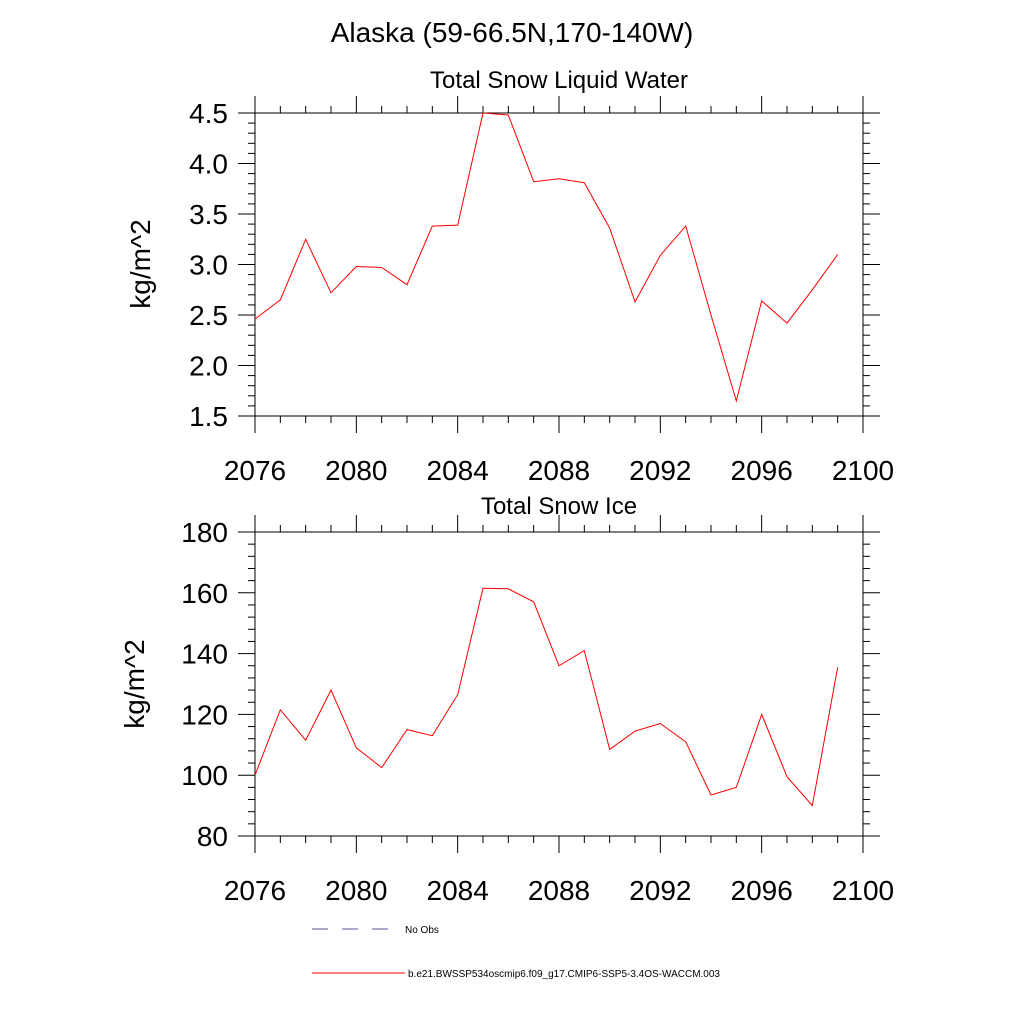 The height and width of the screenshot is (1024, 1024). What do you see at coordinates (208, 214) in the screenshot?
I see `y-tick-label: 3.5` at bounding box center [208, 214].